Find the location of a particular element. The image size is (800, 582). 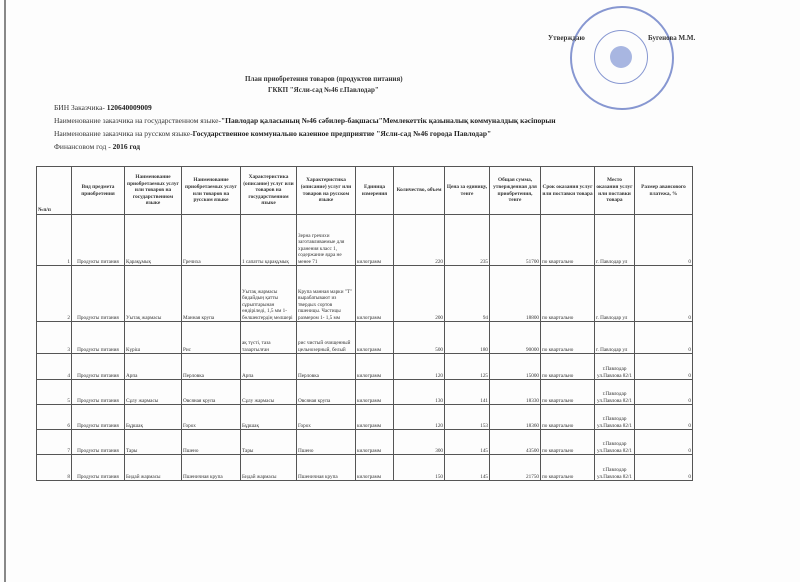

table-cell: 500 is located at coordinates (419, 337).